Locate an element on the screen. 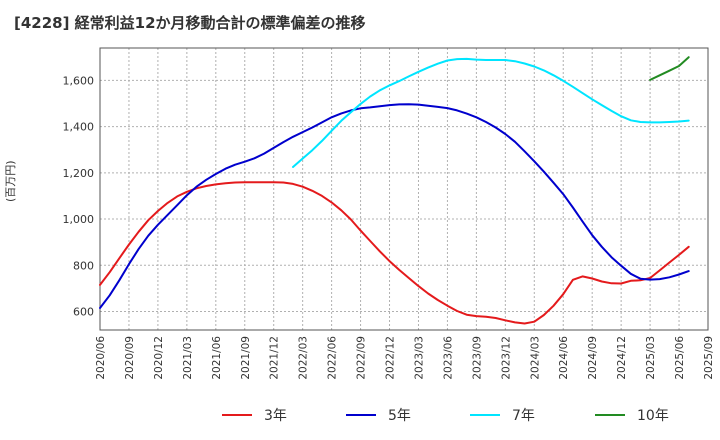 The width and height of the screenshot is (720, 440). legend-label: 7年 is located at coordinates (523, 416).